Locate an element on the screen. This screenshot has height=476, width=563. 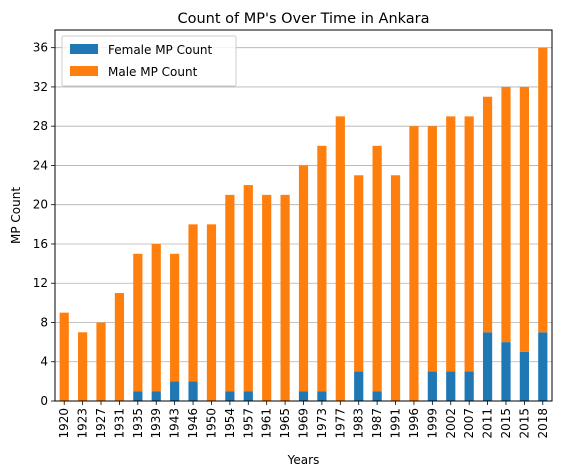
x-tick-label: 1973 is located at coordinates (322, 423).